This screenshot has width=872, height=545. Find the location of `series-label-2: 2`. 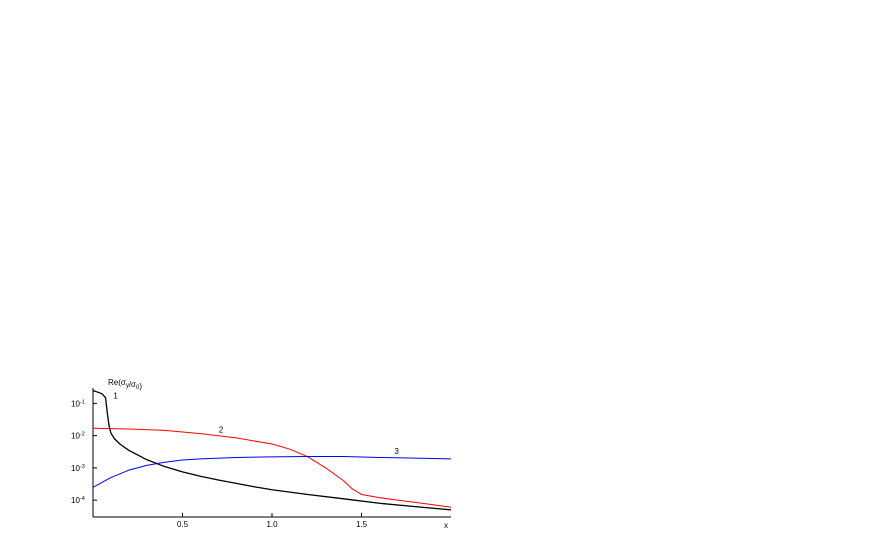

series-label-2: 2 is located at coordinates (221, 429).